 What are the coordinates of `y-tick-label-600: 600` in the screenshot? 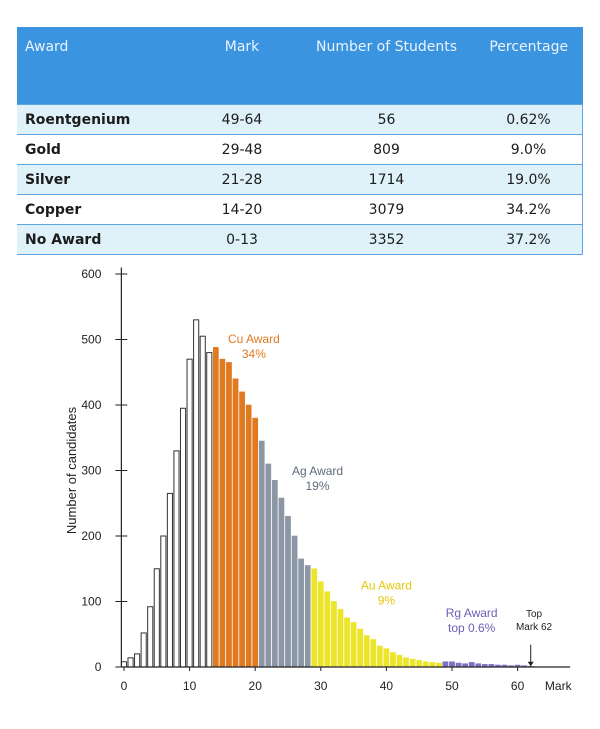 It's located at (91, 274).